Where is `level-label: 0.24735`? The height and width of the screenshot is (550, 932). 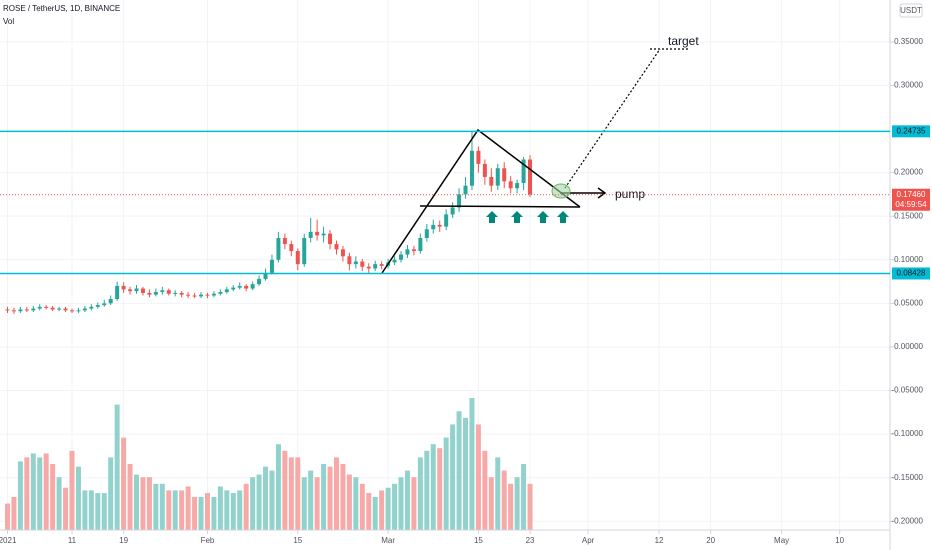
level-label: 0.24735 is located at coordinates (911, 130).